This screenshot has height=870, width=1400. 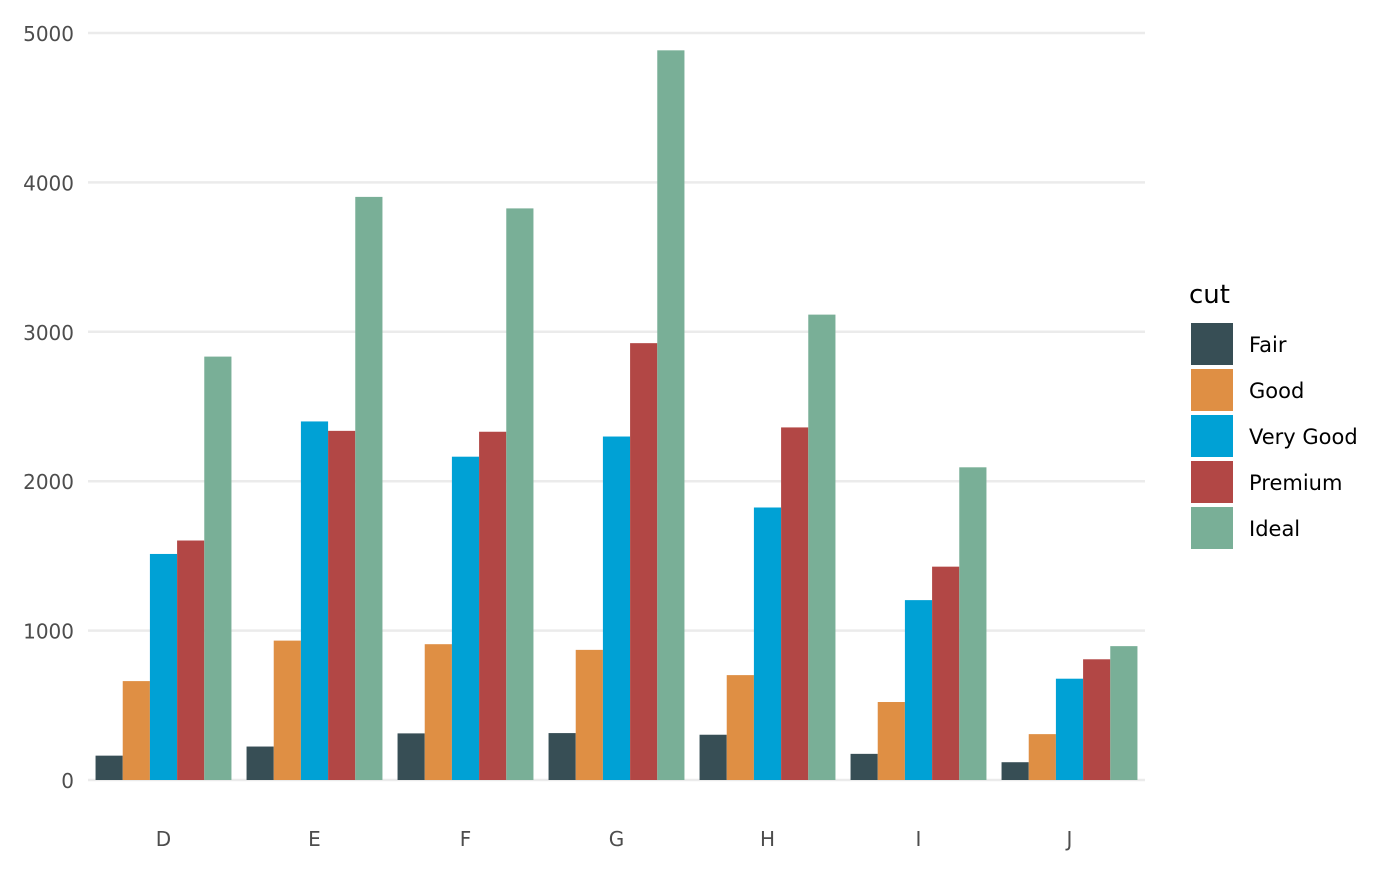 I want to click on x-tick-label: H, so click(x=767, y=839).